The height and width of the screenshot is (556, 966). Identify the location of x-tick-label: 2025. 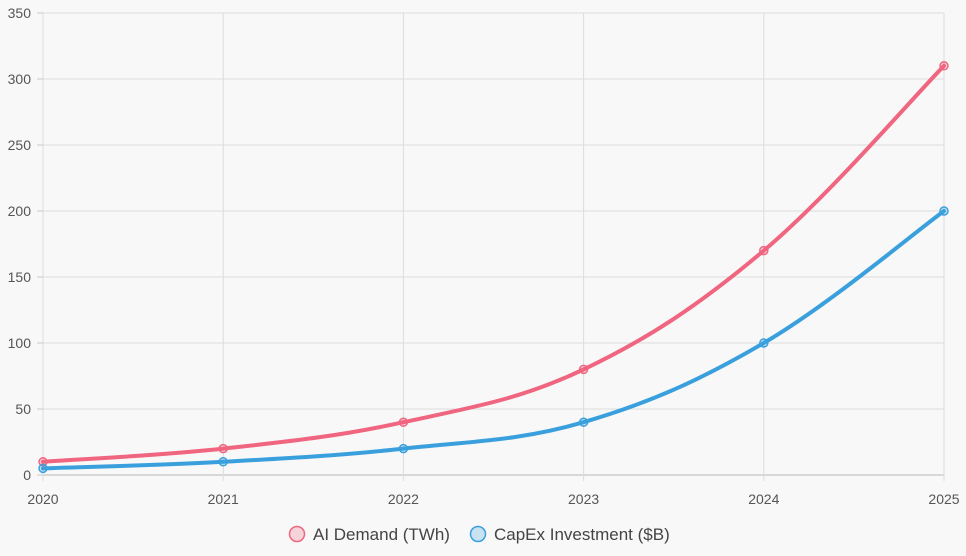
(943, 499).